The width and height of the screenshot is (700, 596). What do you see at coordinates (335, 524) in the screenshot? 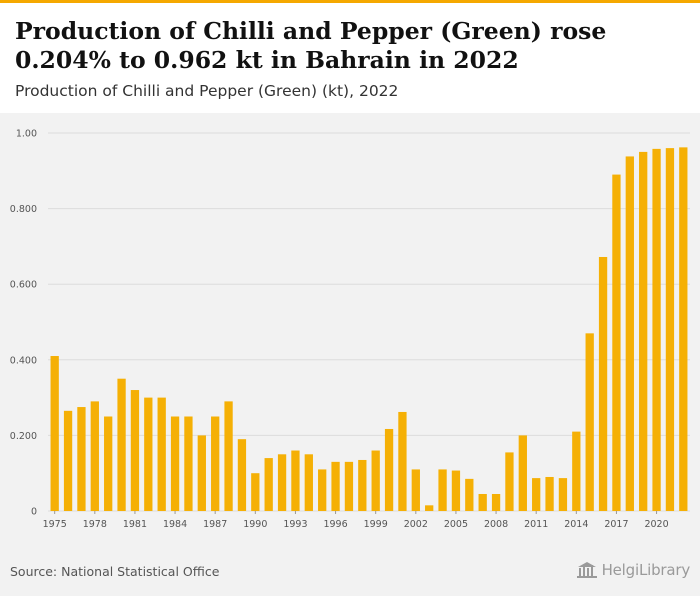
I see `x-tick-label: 1996` at bounding box center [335, 524].